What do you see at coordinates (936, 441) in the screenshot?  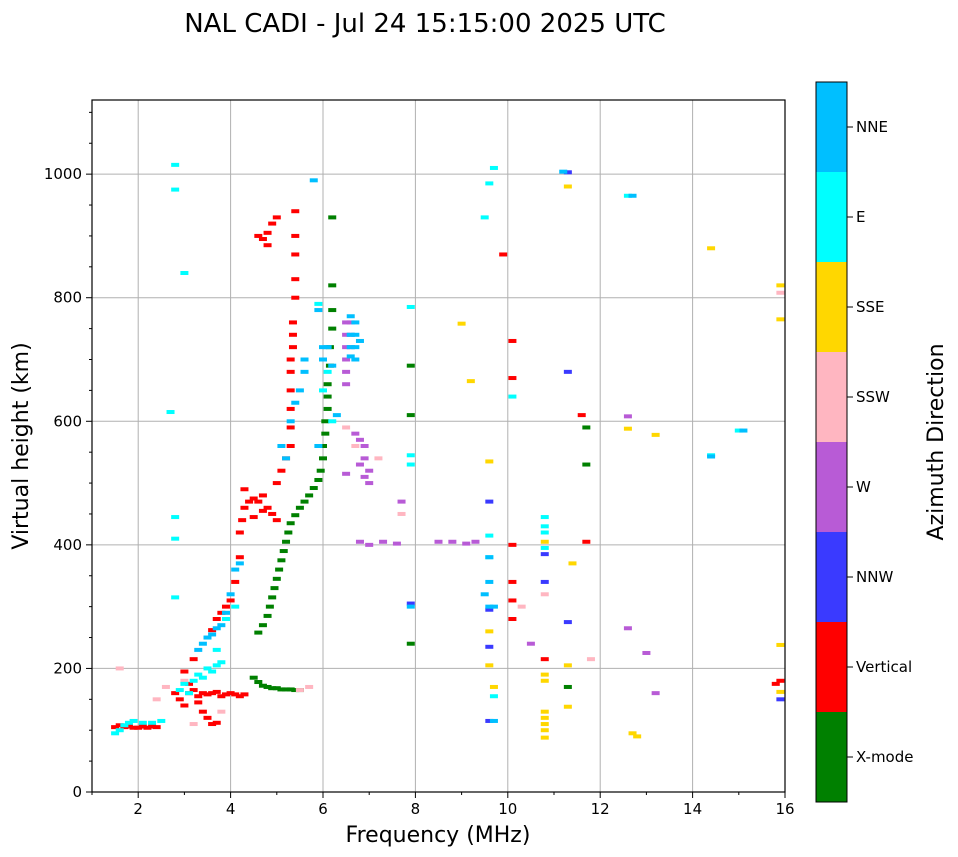 I see `colorbar-label: Azimuth Direction` at bounding box center [936, 441].